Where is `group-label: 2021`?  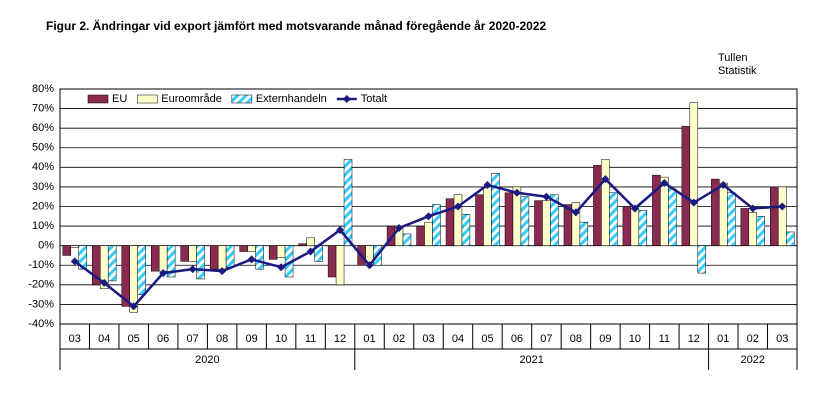
group-label: 2021 is located at coordinates (531, 360).